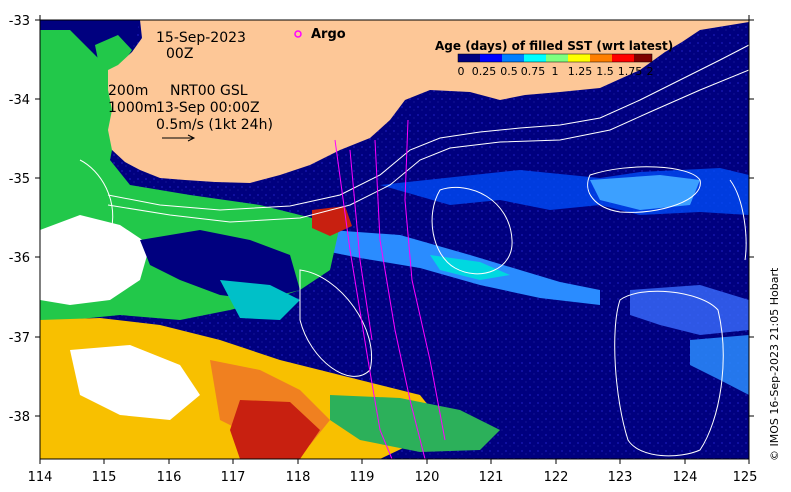  What do you see at coordinates (132, 108) in the screenshot?
I see `contour-label-1000m: 1000m` at bounding box center [132, 108].